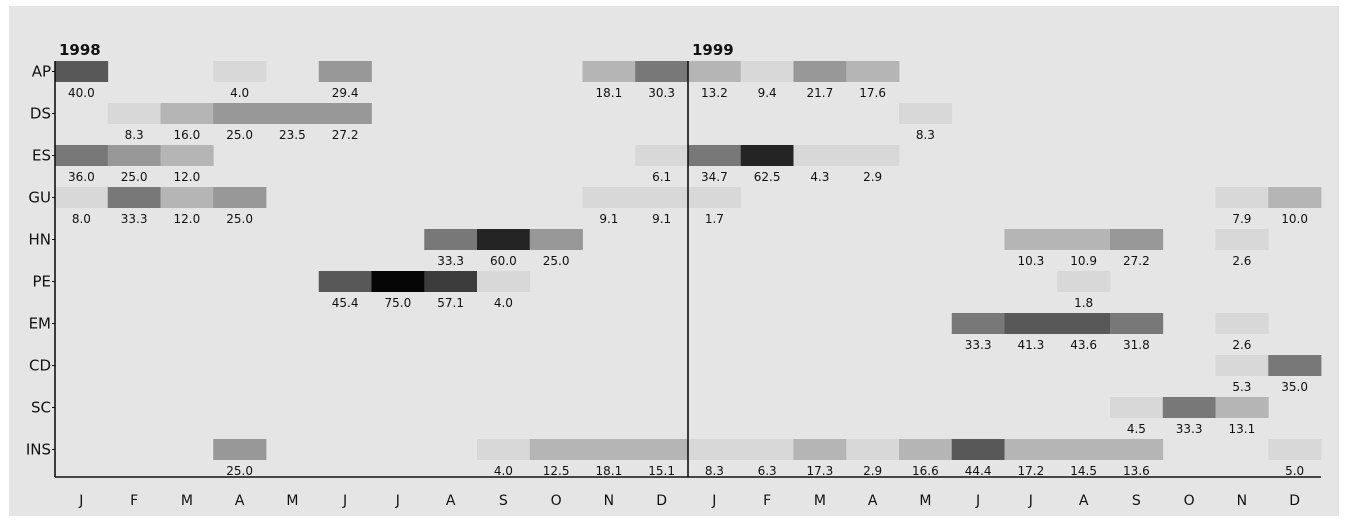 This screenshot has width=1348, height=523. I want to click on cell-value-label: 23.5, so click(292, 135).